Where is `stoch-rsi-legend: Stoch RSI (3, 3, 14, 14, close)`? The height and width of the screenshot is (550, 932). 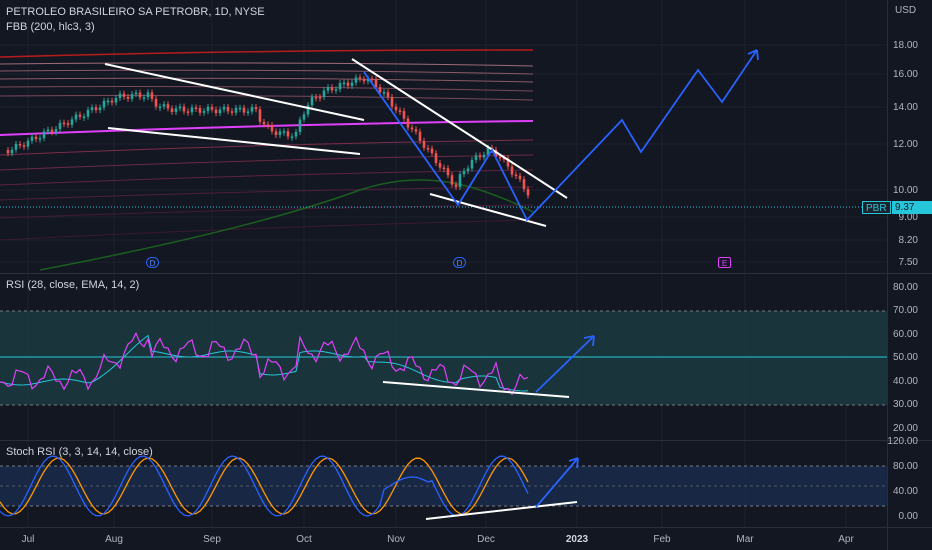 stoch-rsi-legend: Stoch RSI (3, 3, 14, 14, close) is located at coordinates (79, 452).